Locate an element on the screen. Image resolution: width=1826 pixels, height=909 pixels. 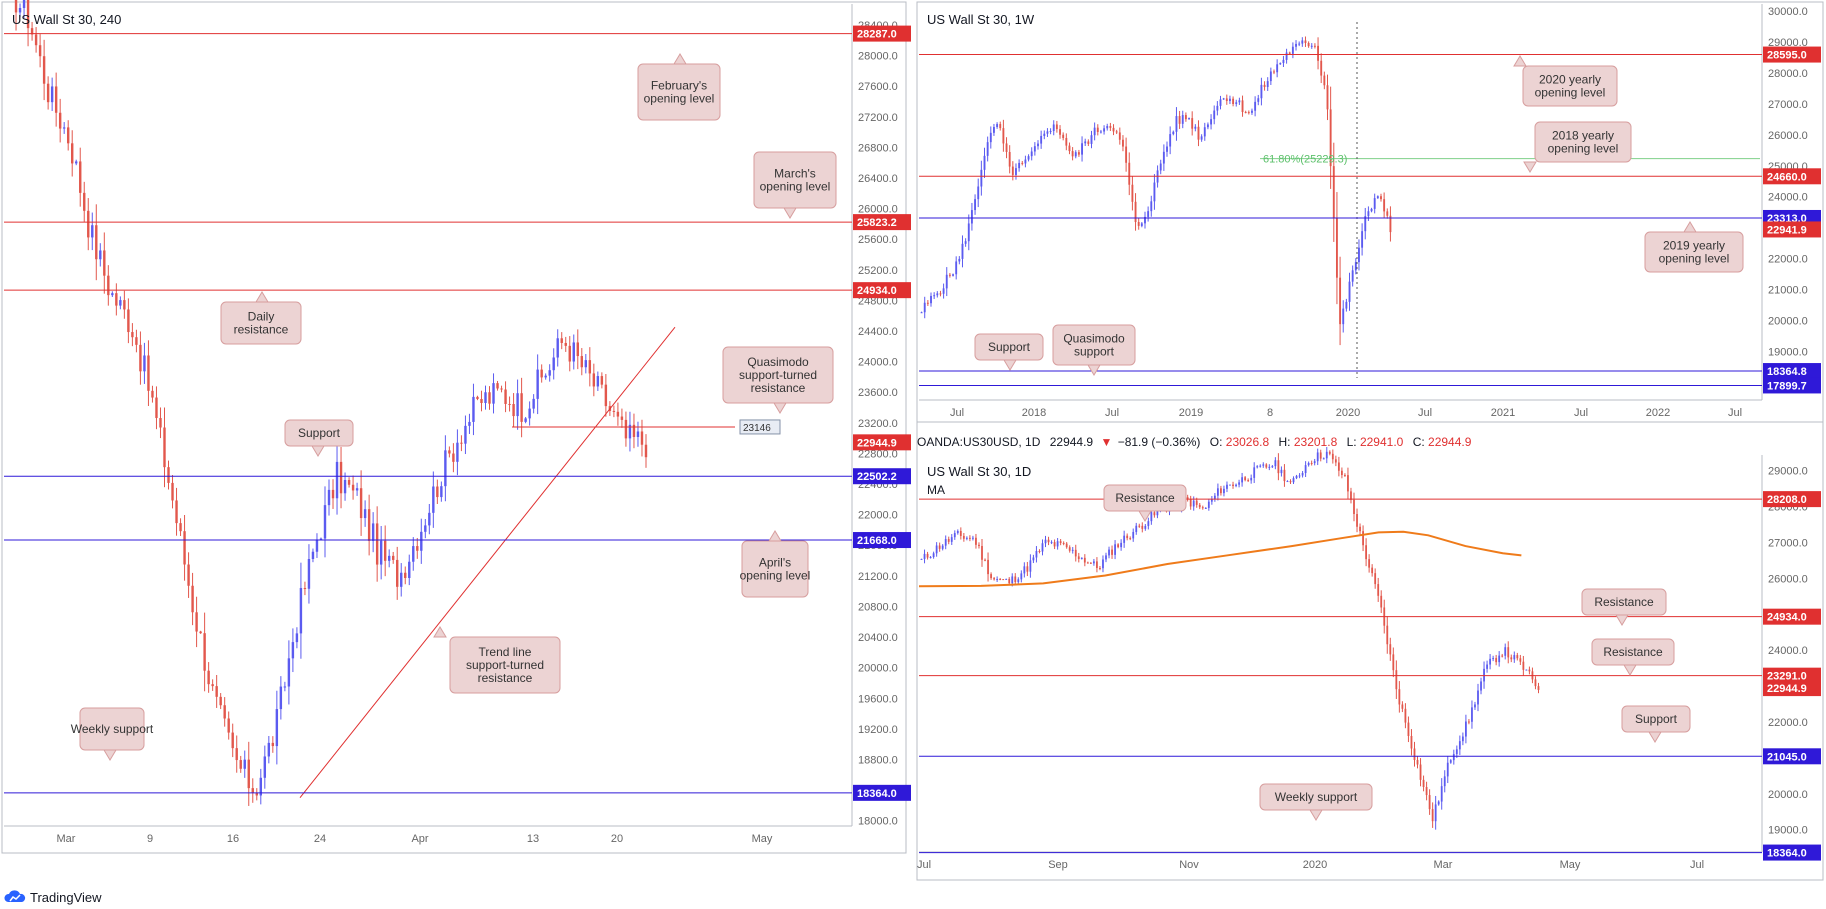
daily-x-tick: Sep is located at coordinates (1058, 865).